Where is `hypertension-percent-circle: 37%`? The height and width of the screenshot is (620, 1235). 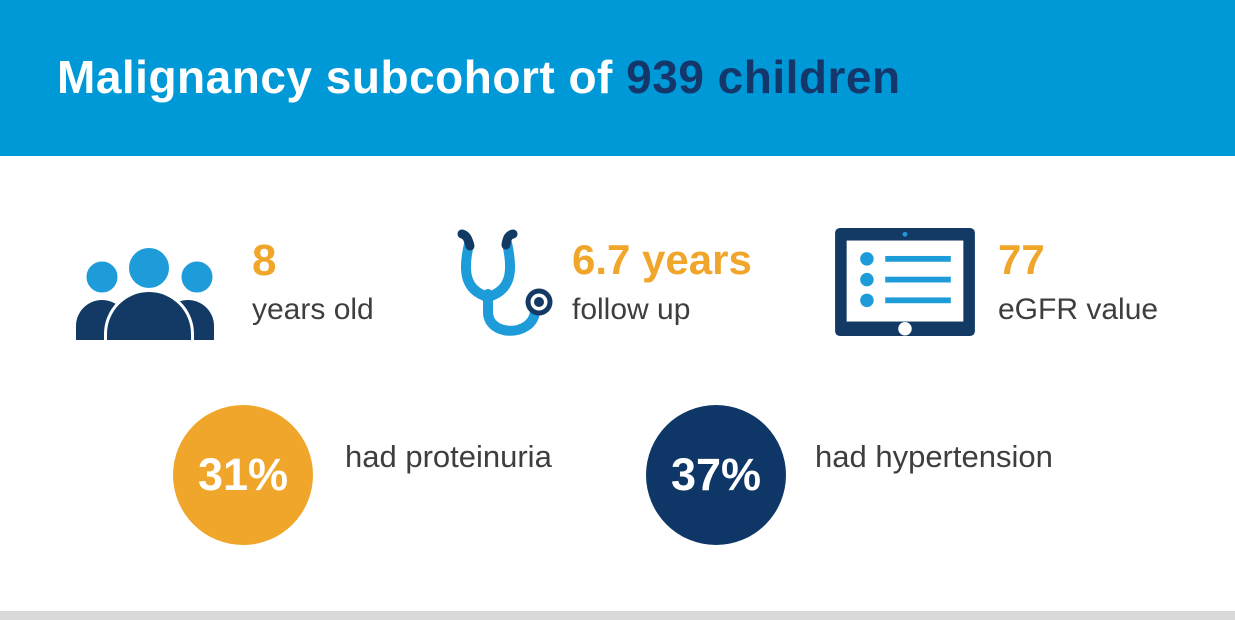 hypertension-percent-circle: 37% is located at coordinates (716, 475).